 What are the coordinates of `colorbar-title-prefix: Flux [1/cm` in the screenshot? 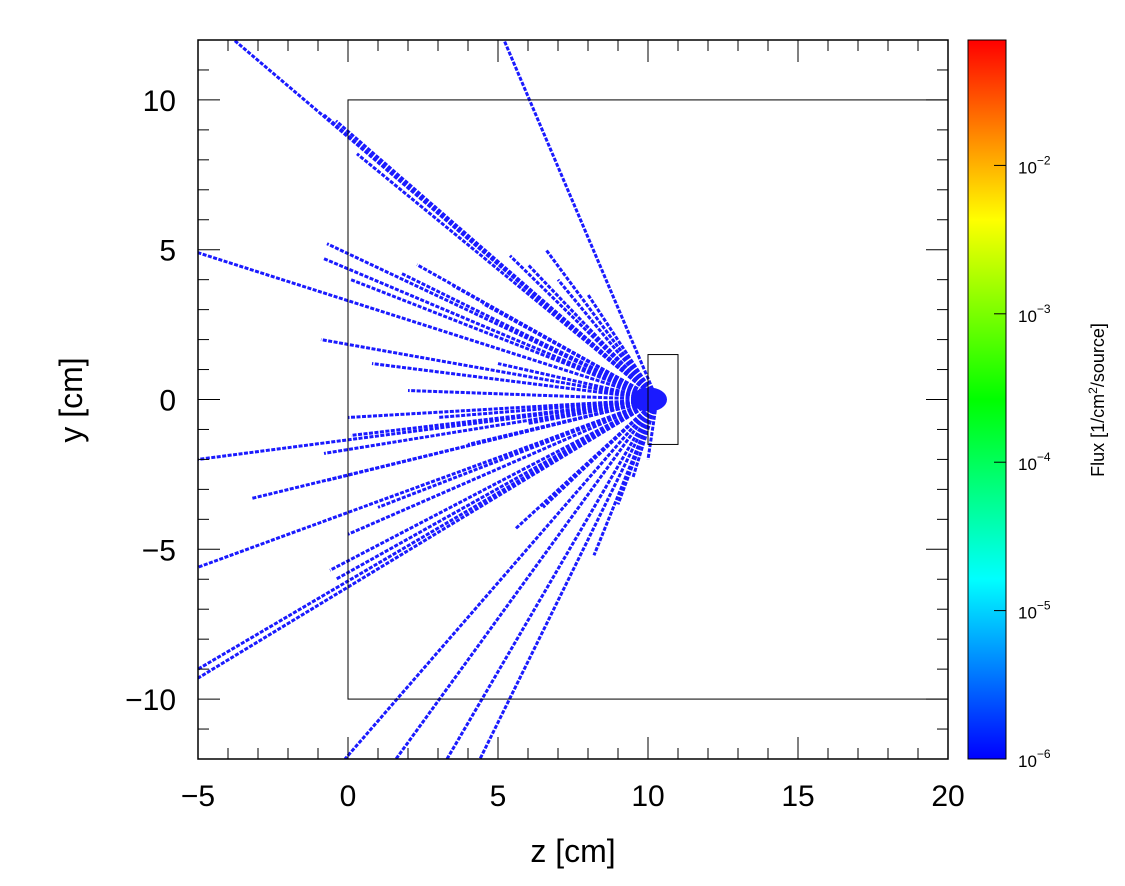 It's located at (1098, 435).